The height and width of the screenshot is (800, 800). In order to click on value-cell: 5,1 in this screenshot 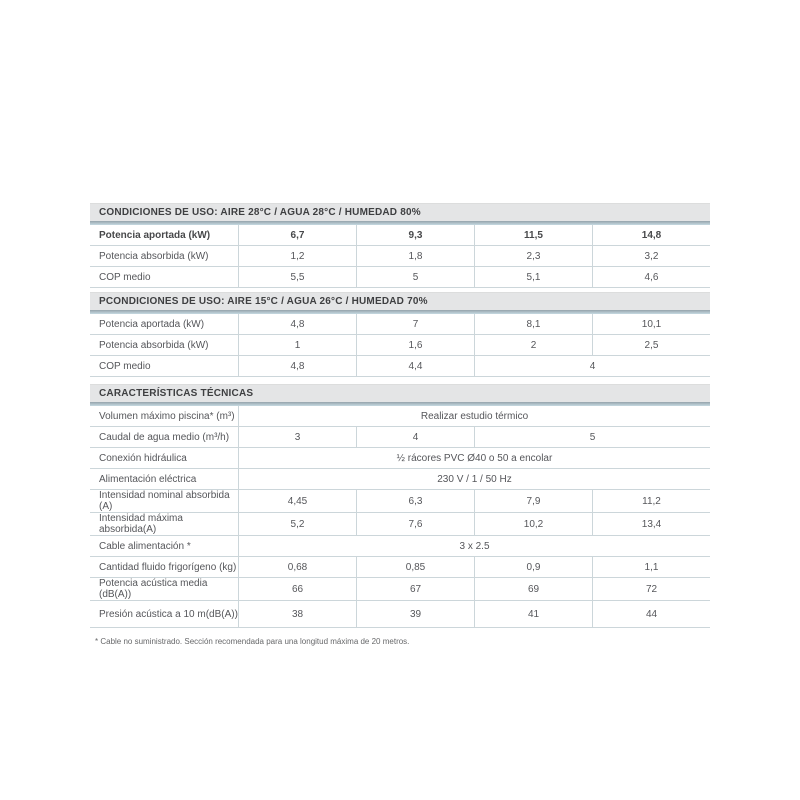, I will do `click(533, 277)`.